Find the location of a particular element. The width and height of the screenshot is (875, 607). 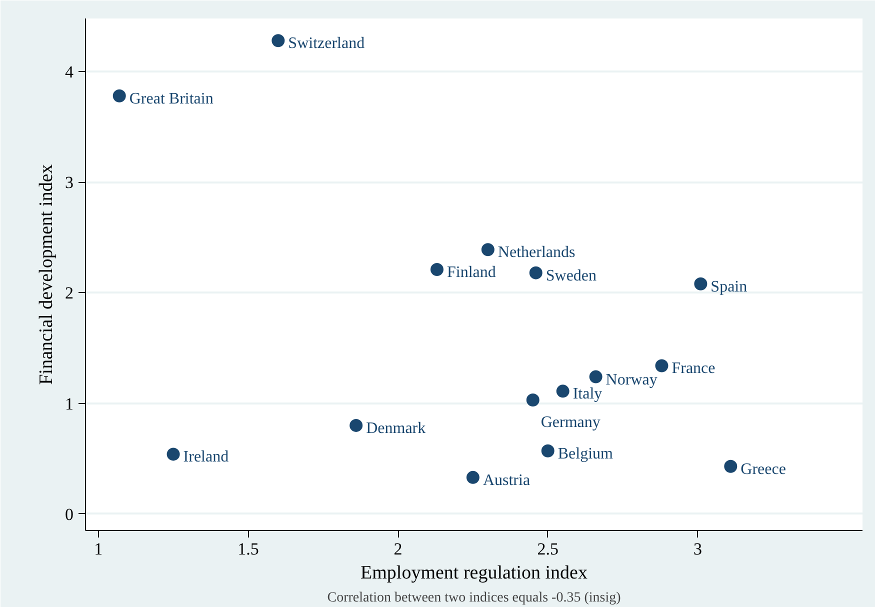

text: Correlation between two indices equals -0.35 (insig) is located at coordinates (474, 598).